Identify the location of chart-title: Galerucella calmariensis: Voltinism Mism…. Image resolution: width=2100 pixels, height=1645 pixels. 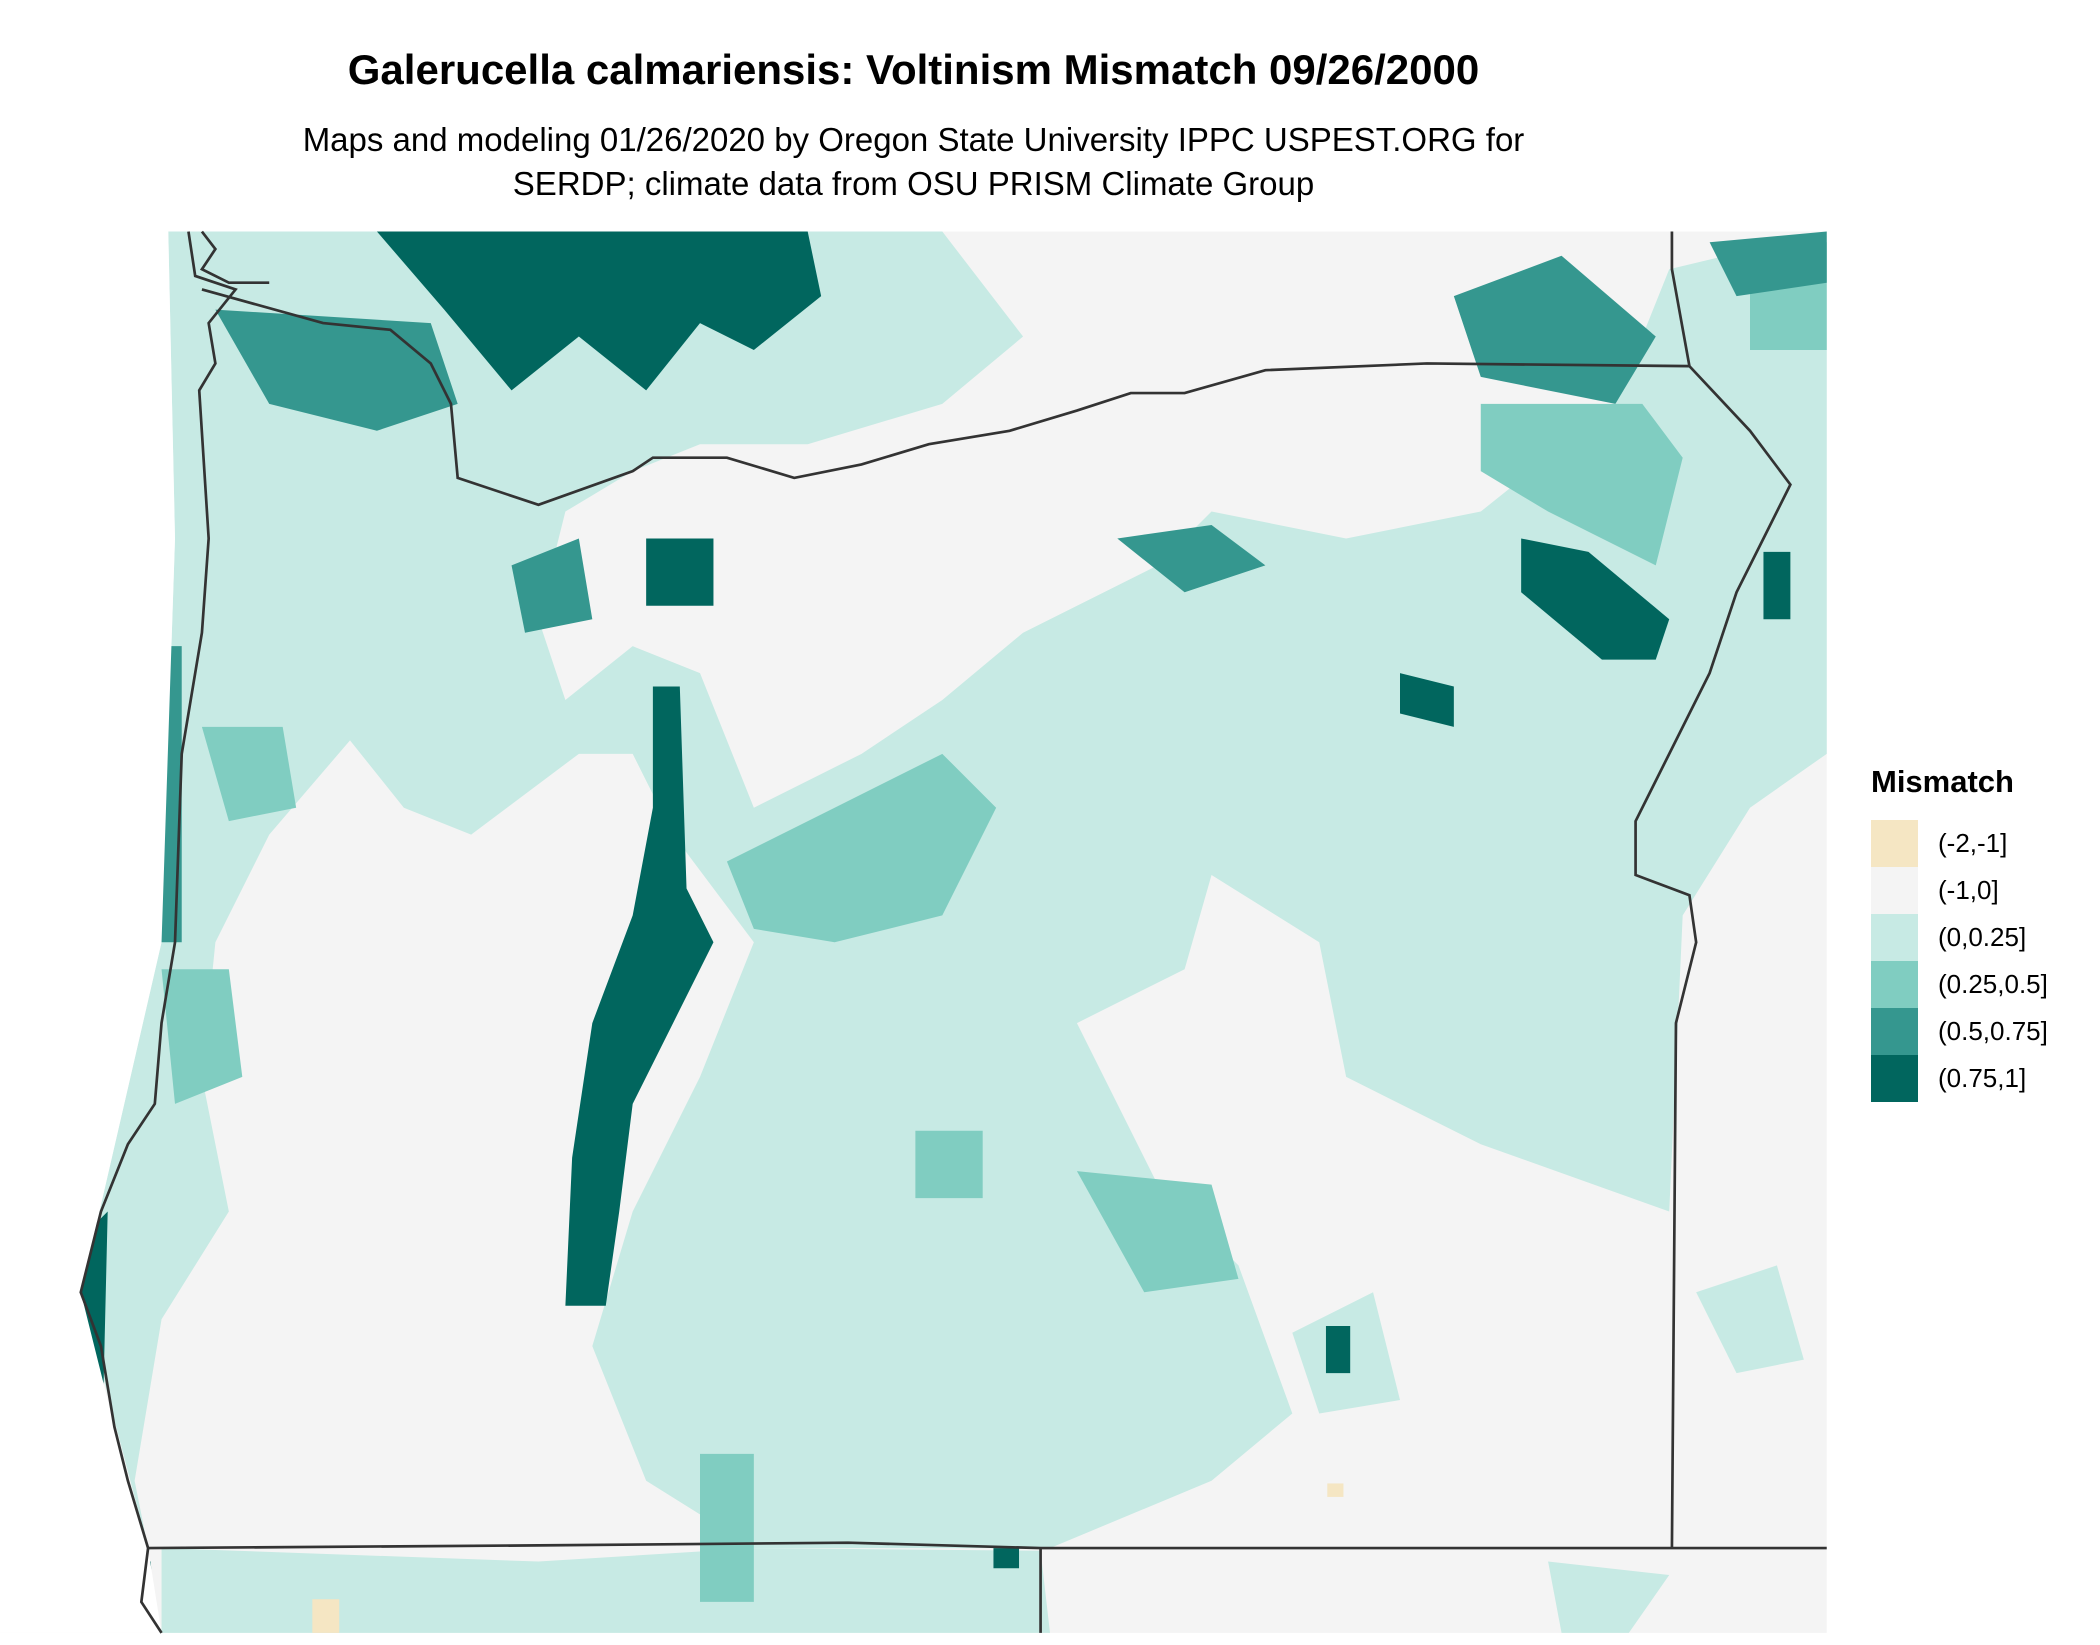
(913, 69).